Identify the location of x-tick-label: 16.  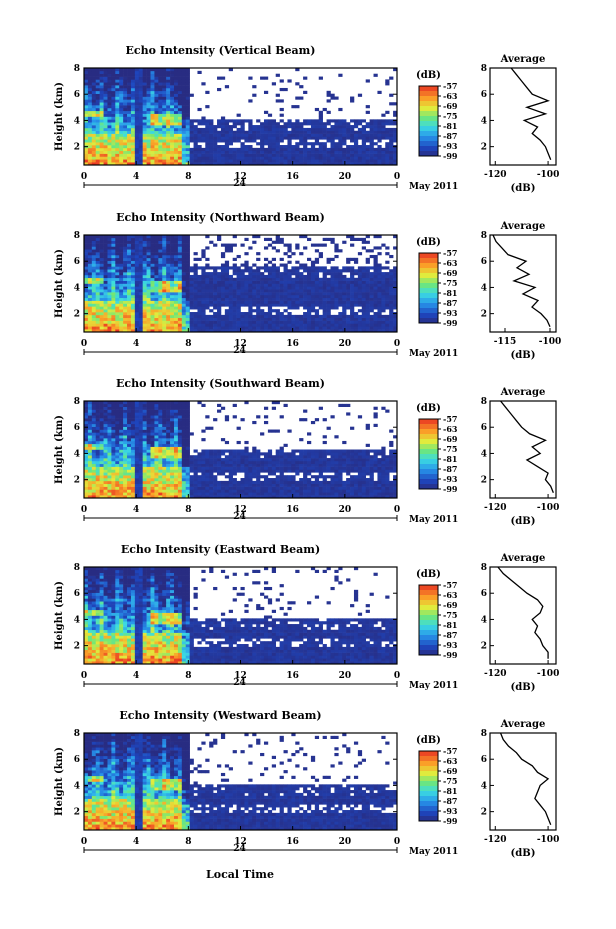
(292, 344).